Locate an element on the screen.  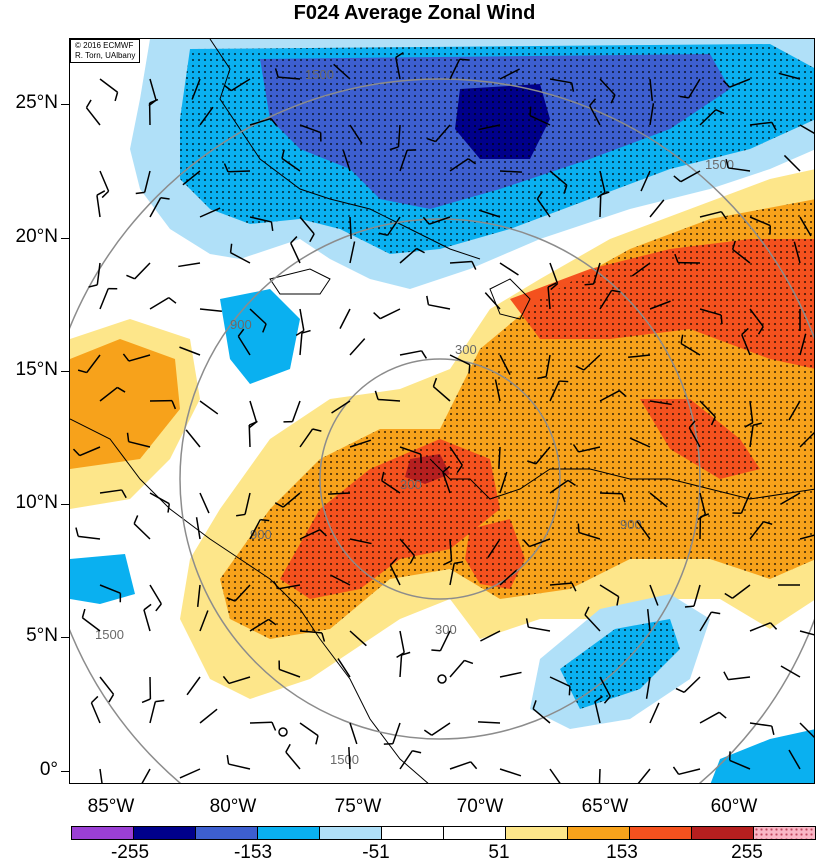
center-marker is located at coordinates (442, 679).